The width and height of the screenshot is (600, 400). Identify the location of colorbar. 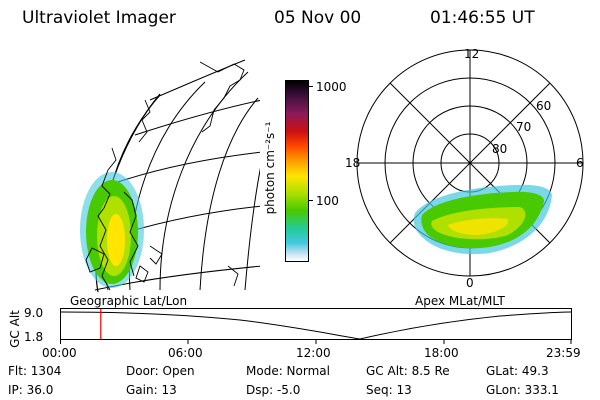
(297, 171).